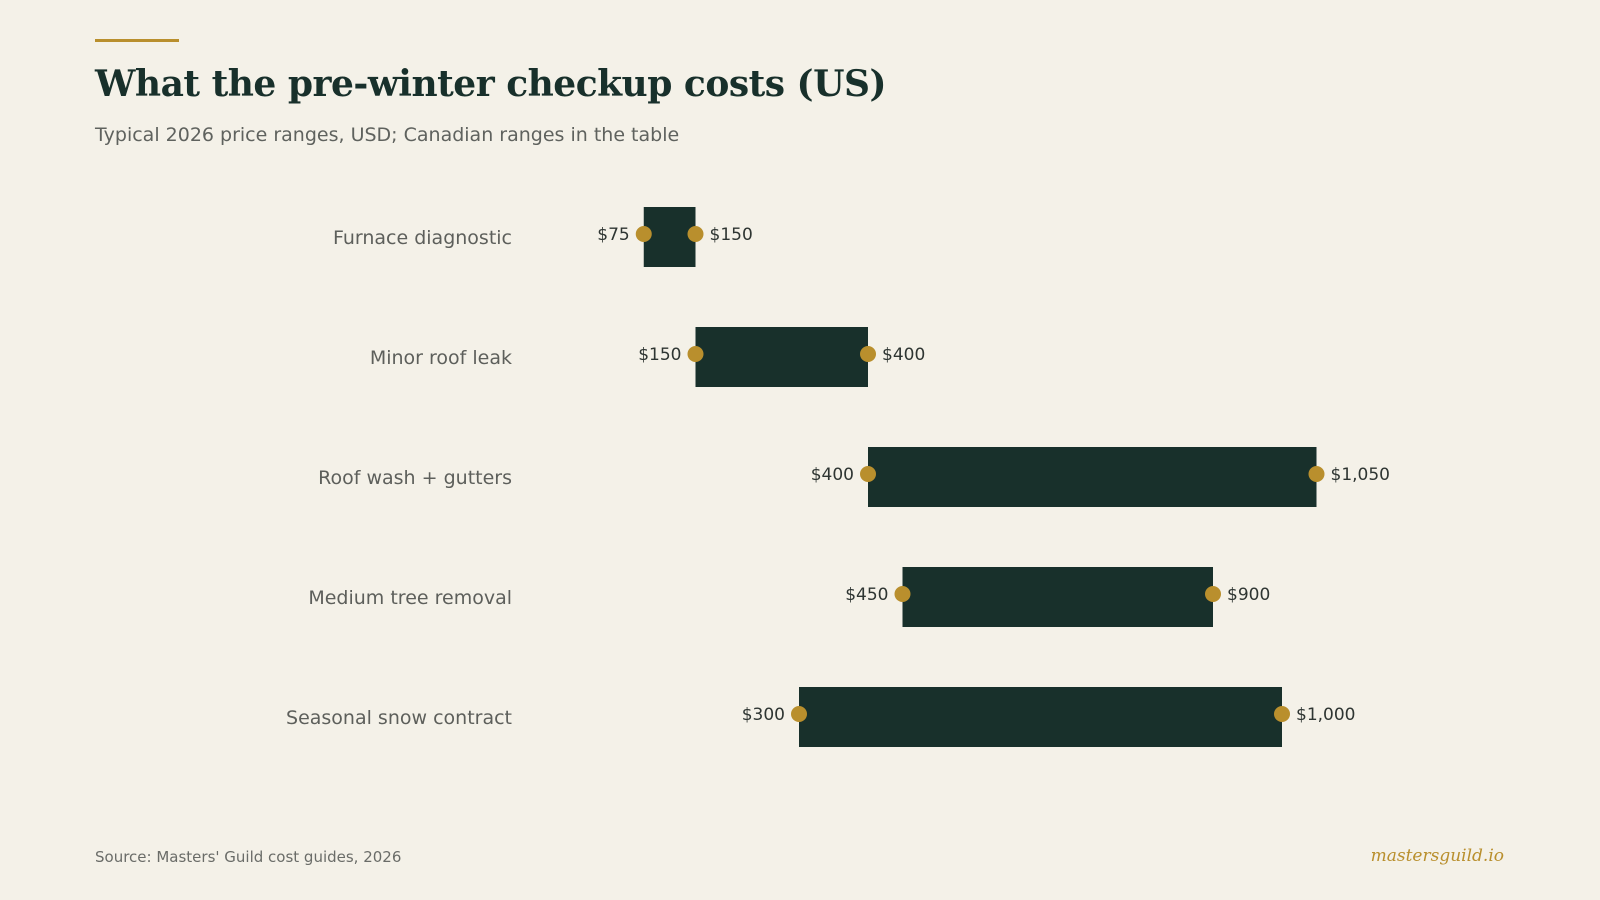 The height and width of the screenshot is (900, 1600). I want to click on low-value-label: $75, so click(613, 235).